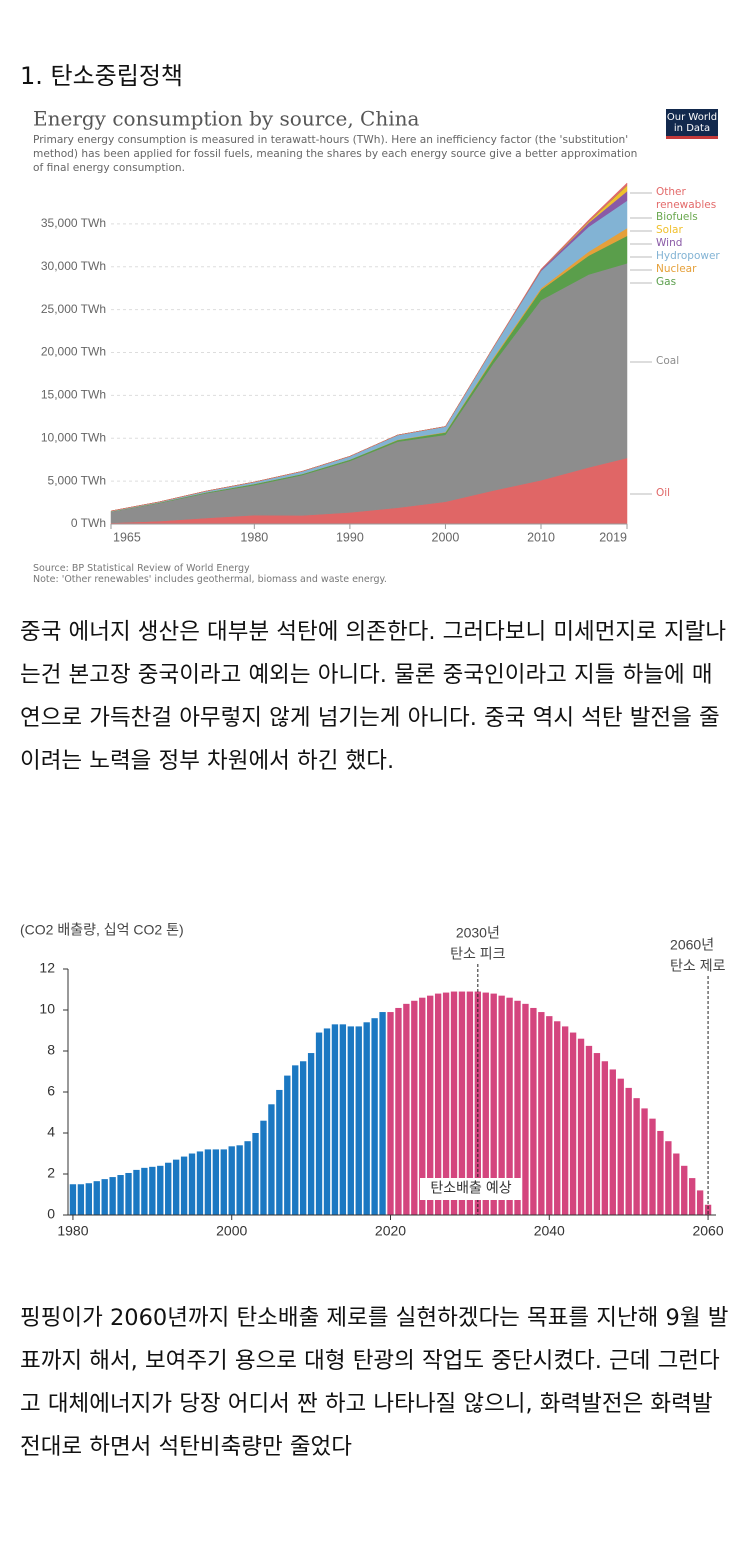 The height and width of the screenshot is (1563, 750). I want to click on y-tick-label: 35,000 TWh, so click(73, 223).